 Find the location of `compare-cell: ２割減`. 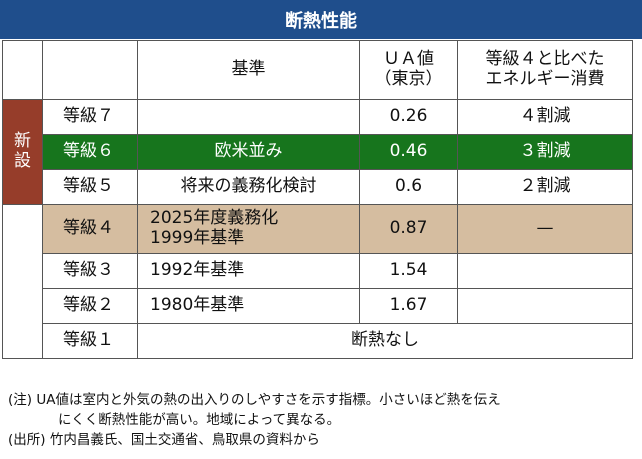

compare-cell: ２割減 is located at coordinates (545, 187).